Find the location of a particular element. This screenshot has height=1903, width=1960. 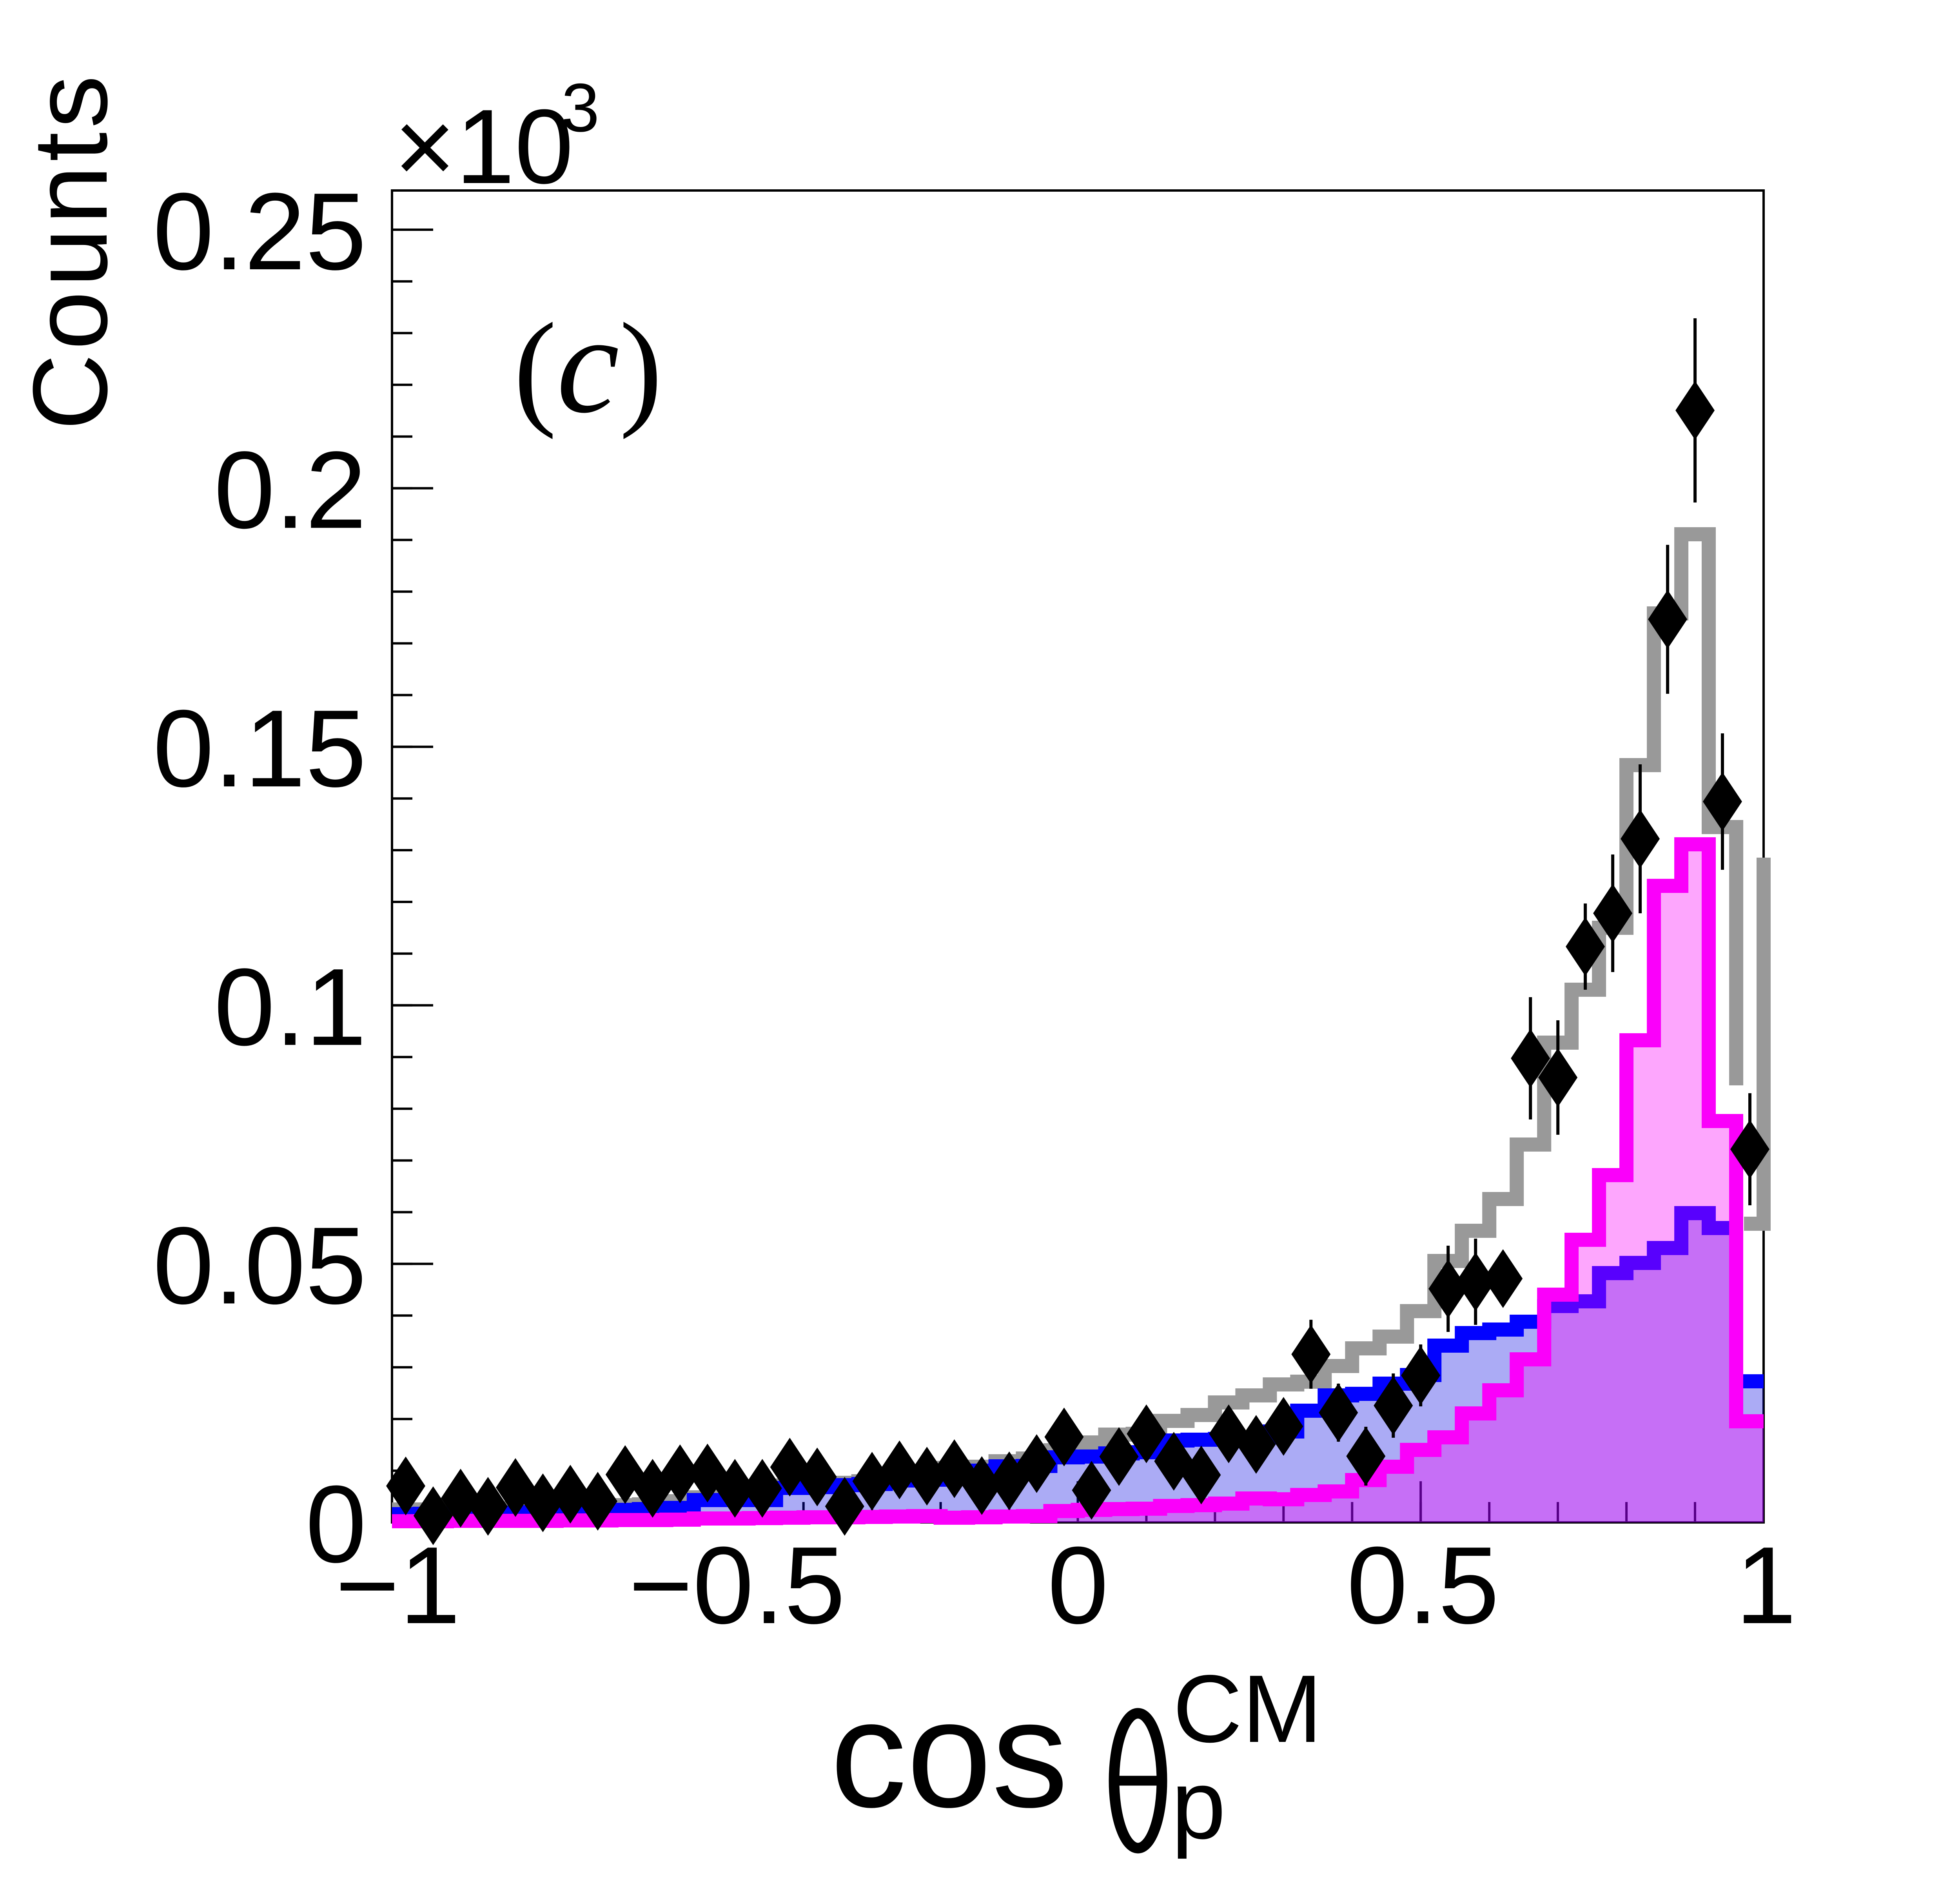

svg-text: 0.25 is located at coordinates (260, 232).